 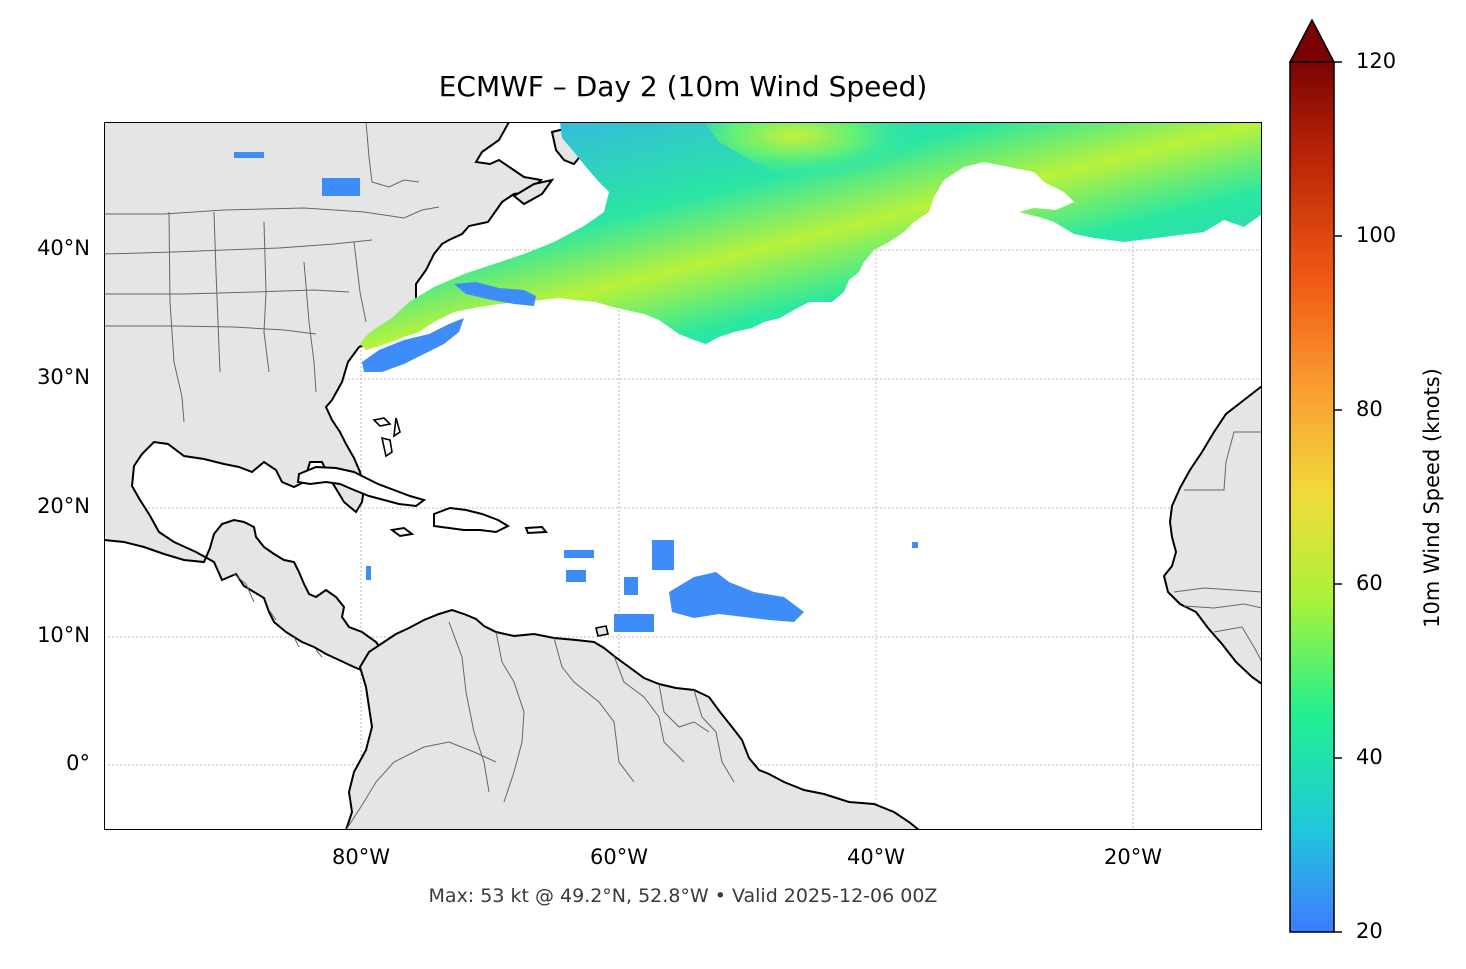 I want to click on colorbar-tick-label: 60, so click(x=1369, y=583).